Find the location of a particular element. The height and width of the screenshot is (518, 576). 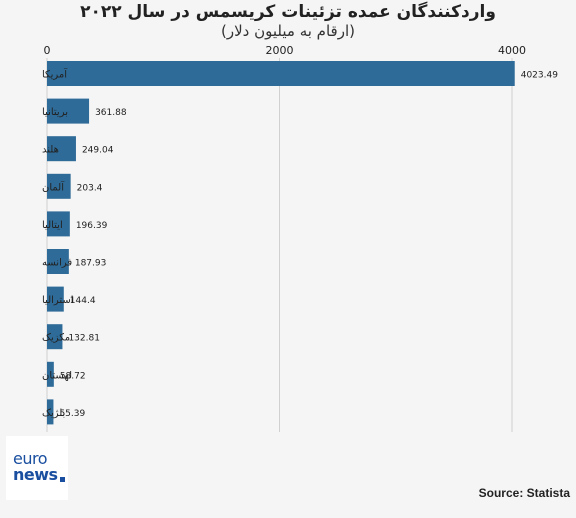

x-tick-label-1: 2000 is located at coordinates (280, 50).